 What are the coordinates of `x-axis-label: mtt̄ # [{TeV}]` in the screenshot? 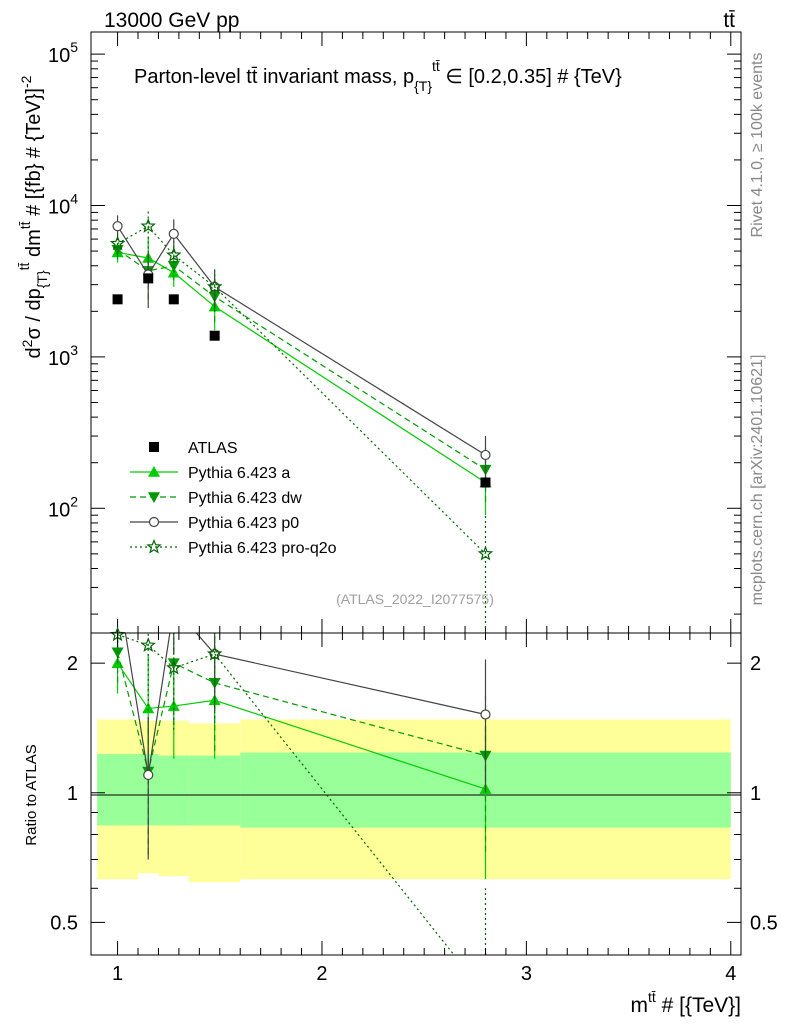 It's located at (685, 1003).